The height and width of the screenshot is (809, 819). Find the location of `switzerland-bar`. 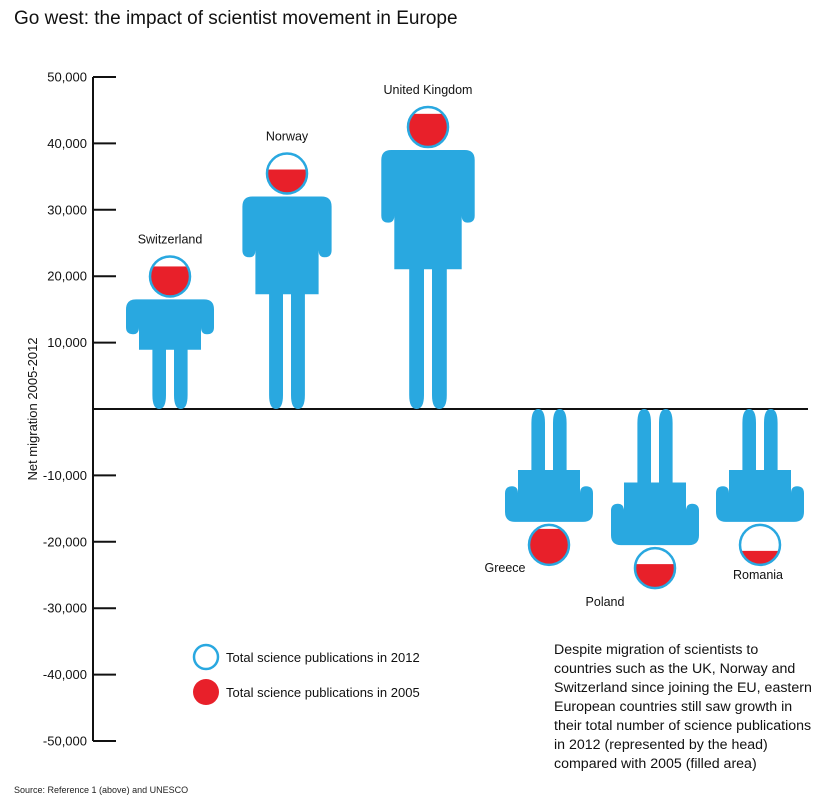

switzerland-bar is located at coordinates (170, 354).